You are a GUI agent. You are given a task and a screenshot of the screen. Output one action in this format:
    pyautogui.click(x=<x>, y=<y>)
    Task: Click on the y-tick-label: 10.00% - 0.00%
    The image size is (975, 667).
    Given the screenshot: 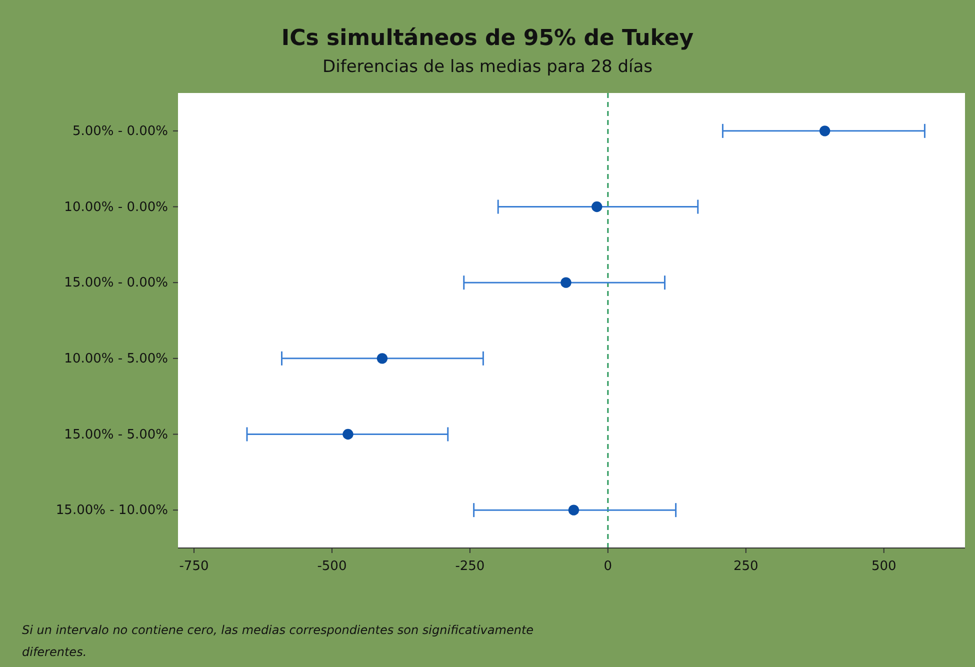 What is the action you would take?
    pyautogui.click(x=116, y=207)
    